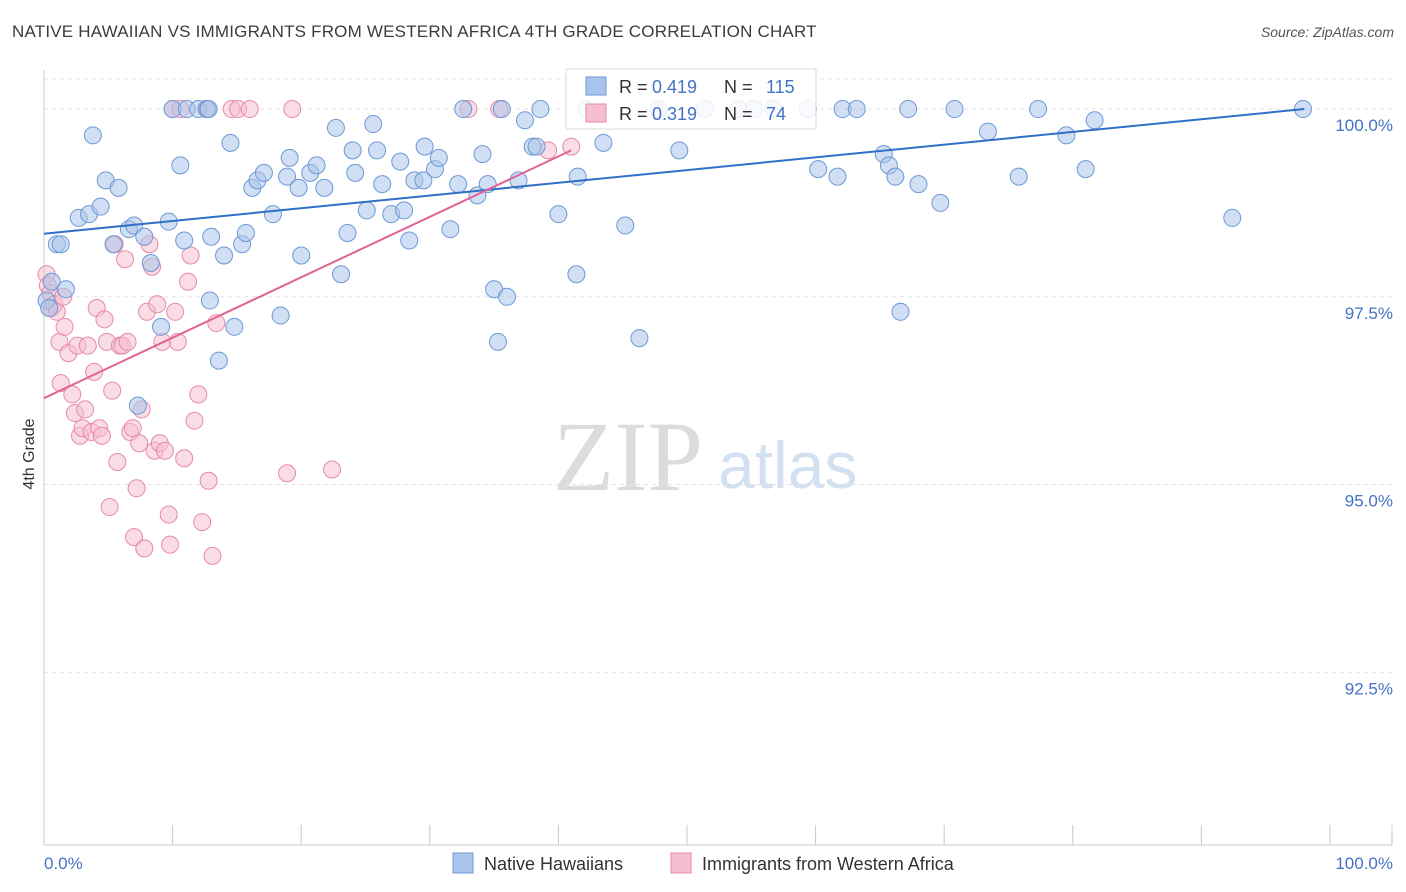 This screenshot has width=1406, height=892. What do you see at coordinates (596, 113) in the screenshot?
I see `stats-swatch-pink` at bounding box center [596, 113].